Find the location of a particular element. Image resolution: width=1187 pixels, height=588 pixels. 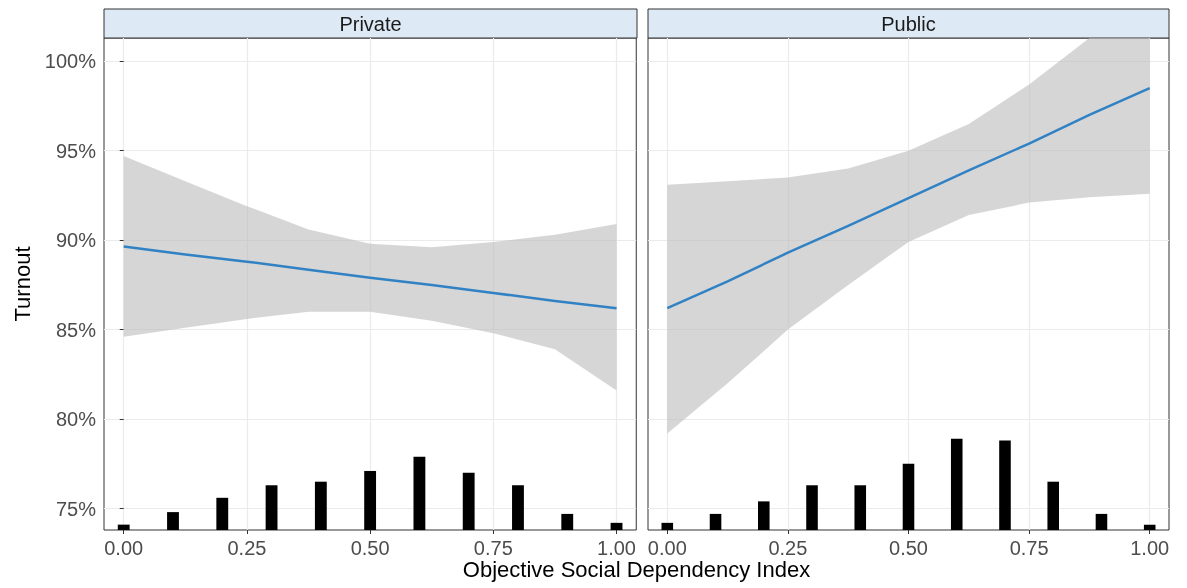

chart-title: Private is located at coordinates (370, 24).